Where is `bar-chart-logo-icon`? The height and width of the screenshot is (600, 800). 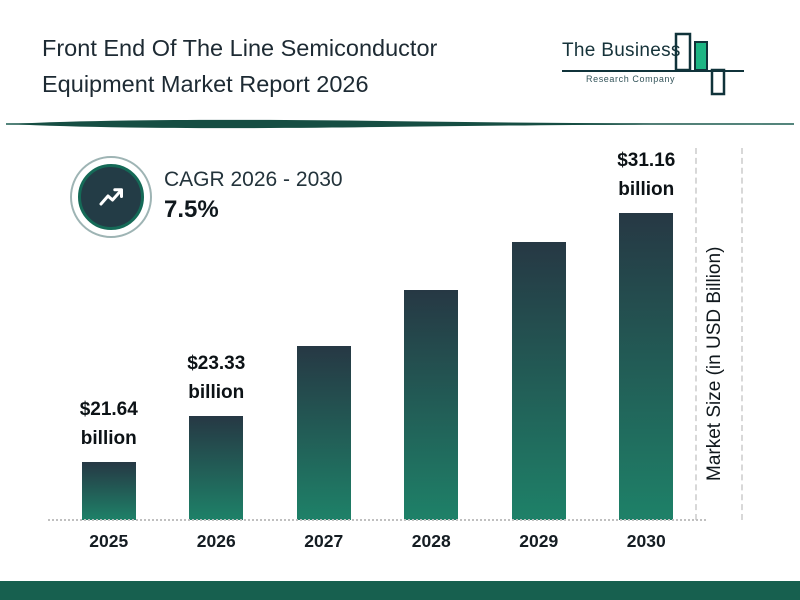
bar-chart-logo-icon is located at coordinates (700, 64).